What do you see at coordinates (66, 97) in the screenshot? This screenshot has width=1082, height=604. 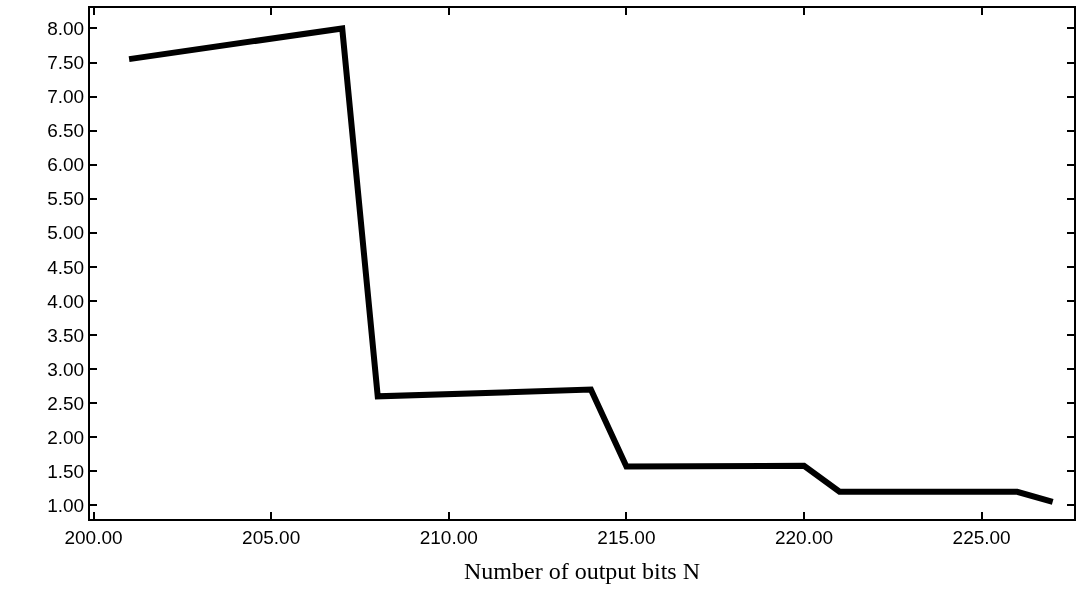 I see `y-tick-label: 7.00` at bounding box center [66, 97].